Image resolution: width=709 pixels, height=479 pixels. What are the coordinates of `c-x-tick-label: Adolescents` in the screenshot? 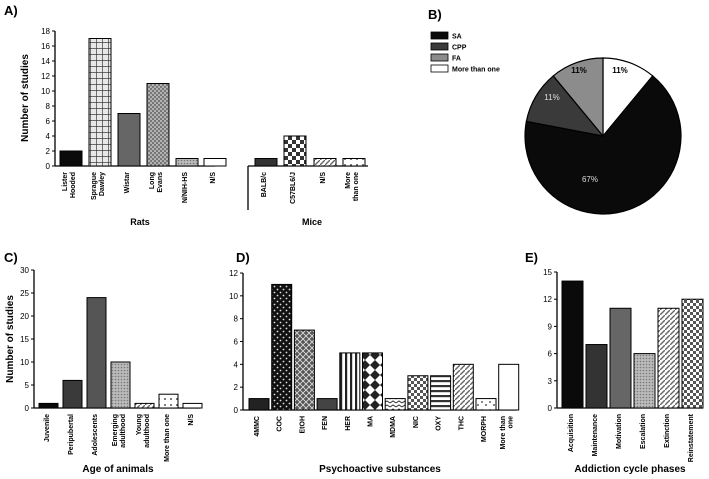 It's located at (95, 435).